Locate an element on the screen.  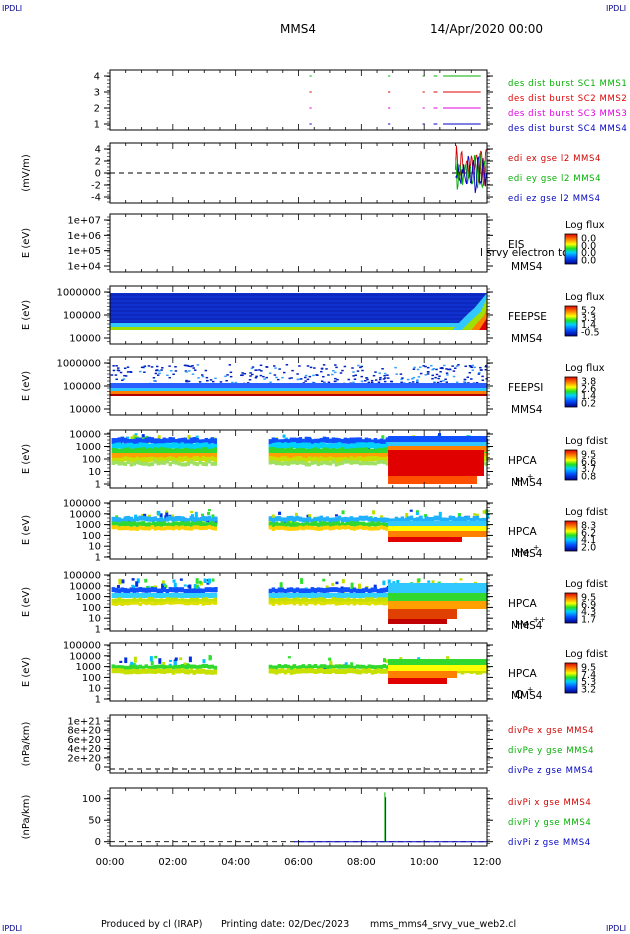
hpca_he1-speck is located at coordinates (411, 510).